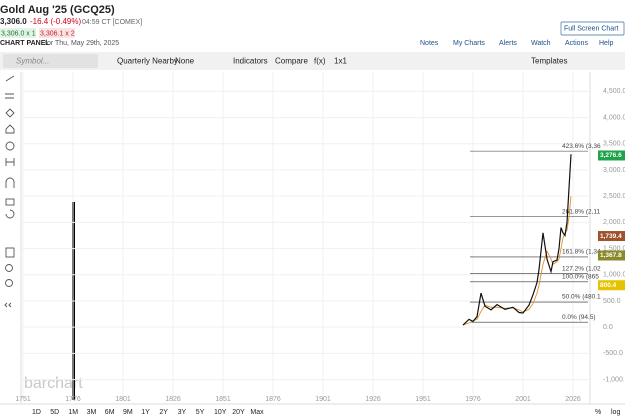 This screenshot has height=416, width=625. I want to click on last-price: 3,306.0, so click(13, 21).